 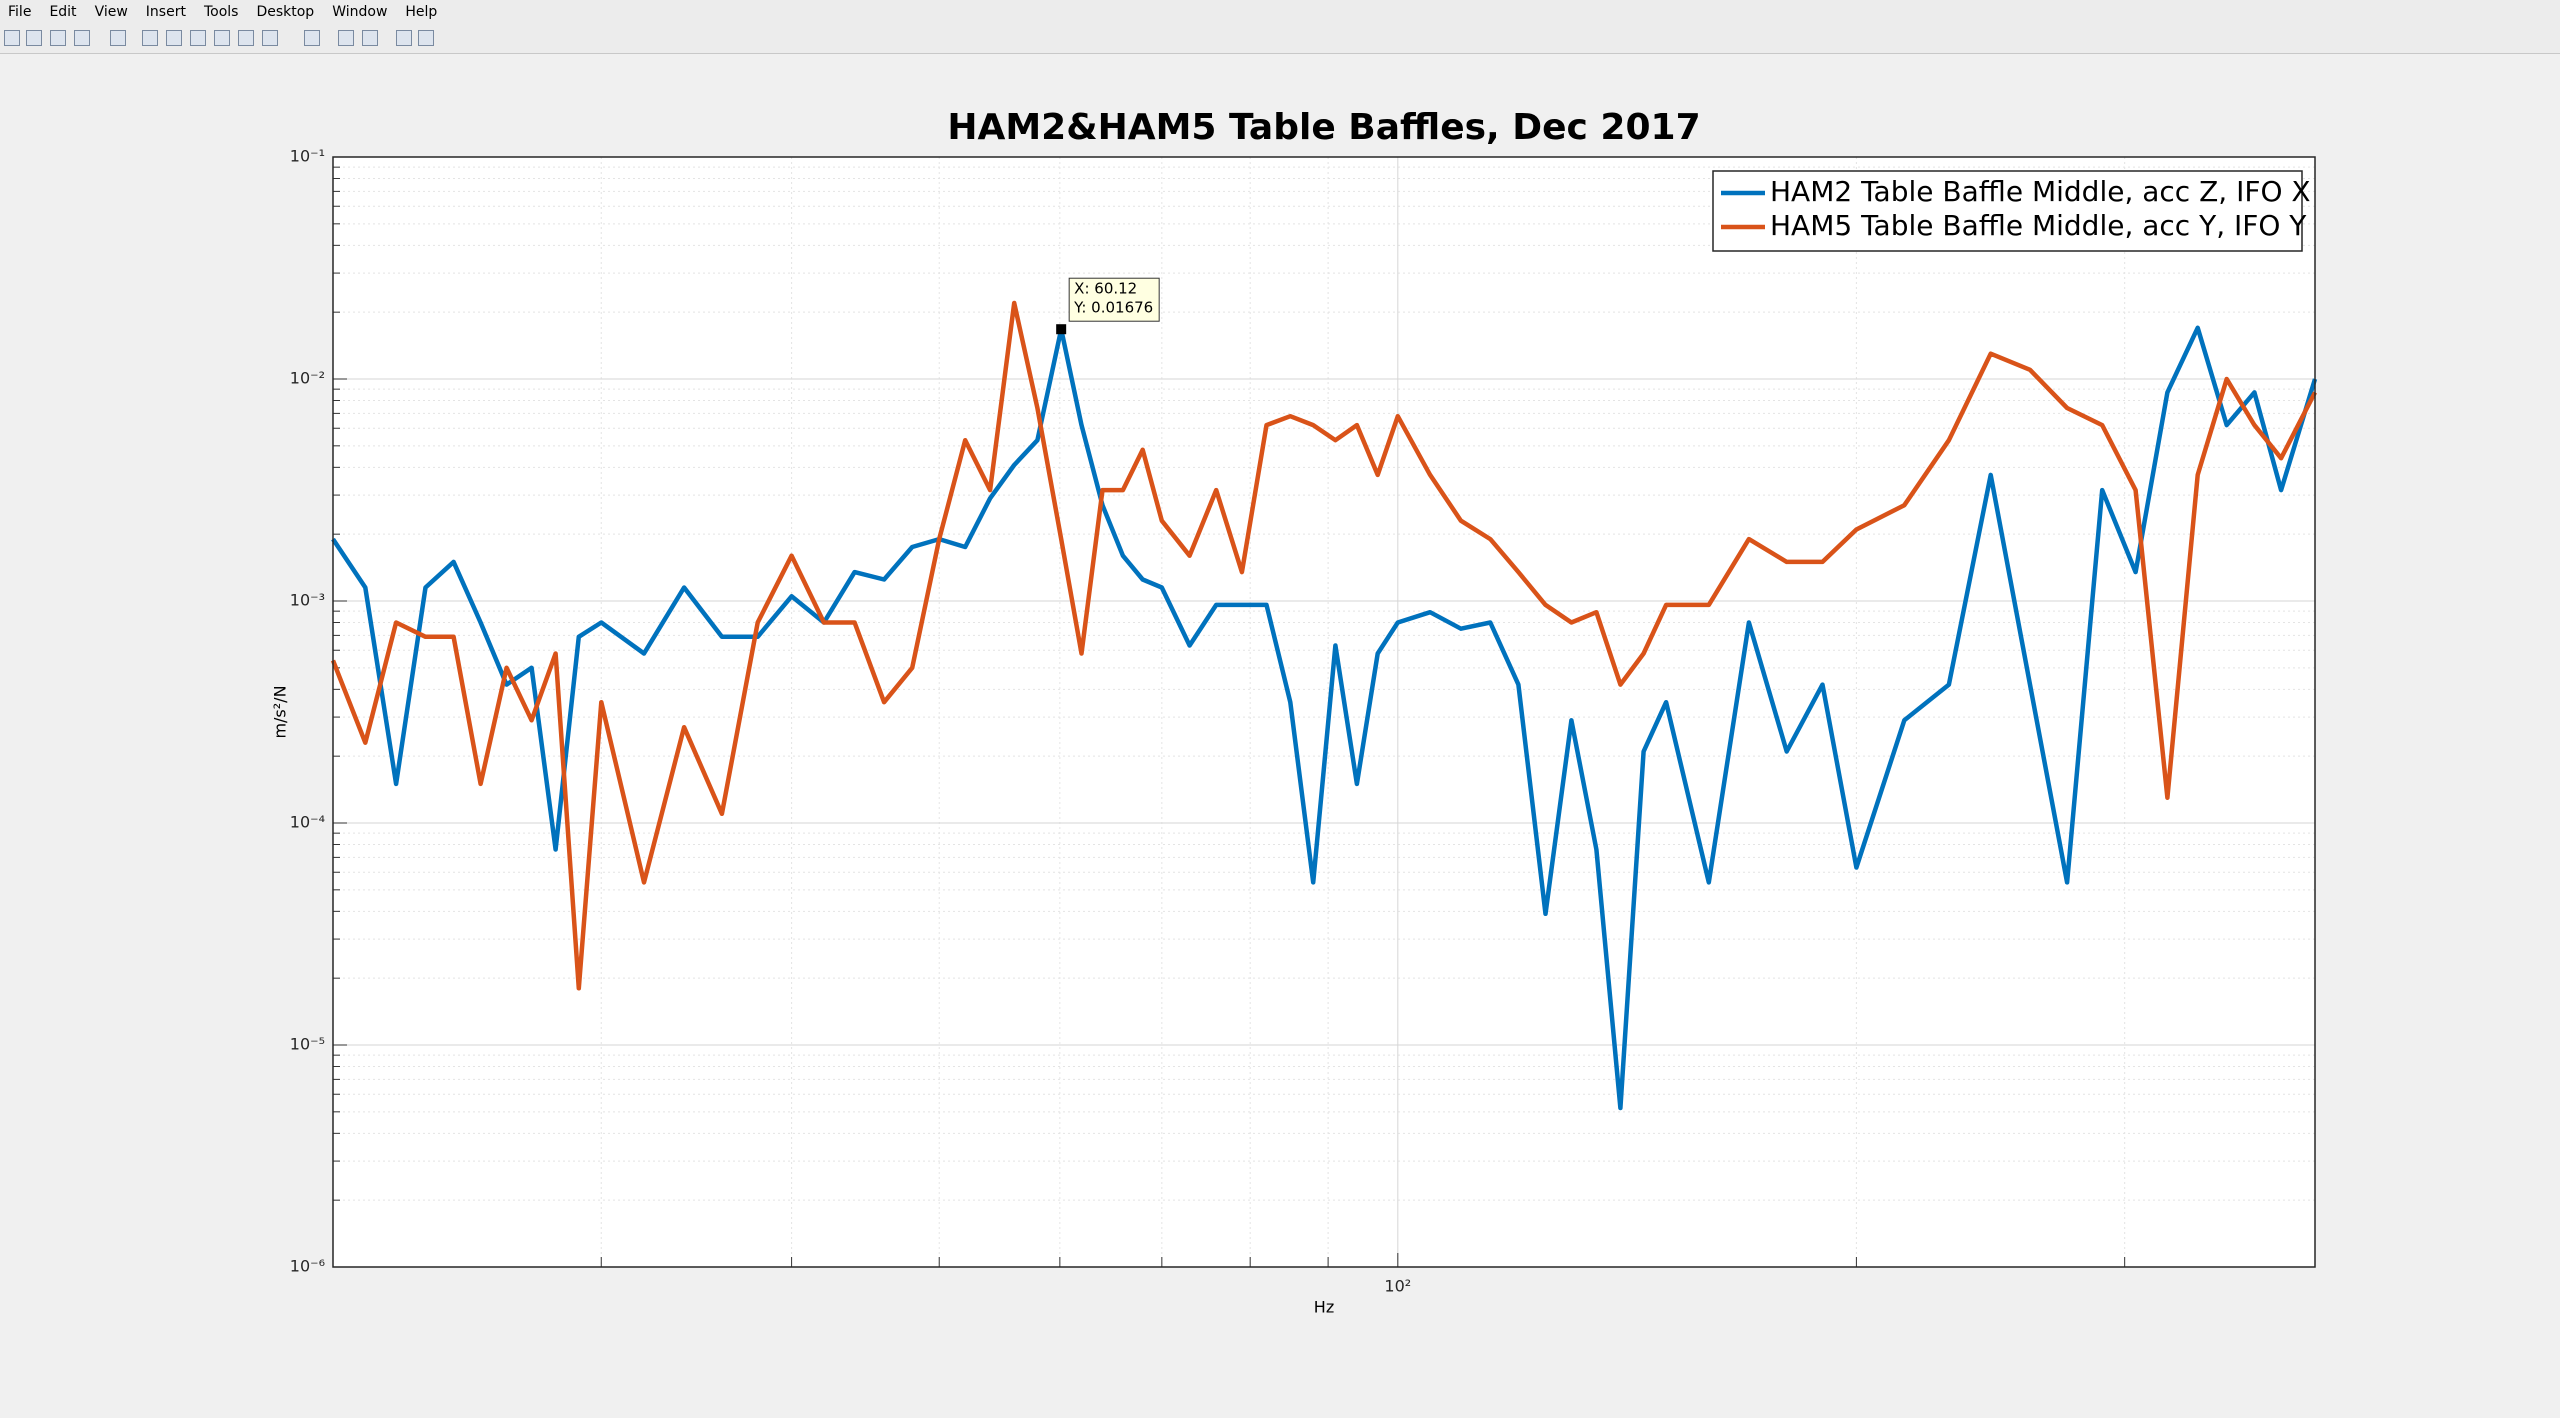 I want to click on menu-item: View, so click(x=111, y=11).